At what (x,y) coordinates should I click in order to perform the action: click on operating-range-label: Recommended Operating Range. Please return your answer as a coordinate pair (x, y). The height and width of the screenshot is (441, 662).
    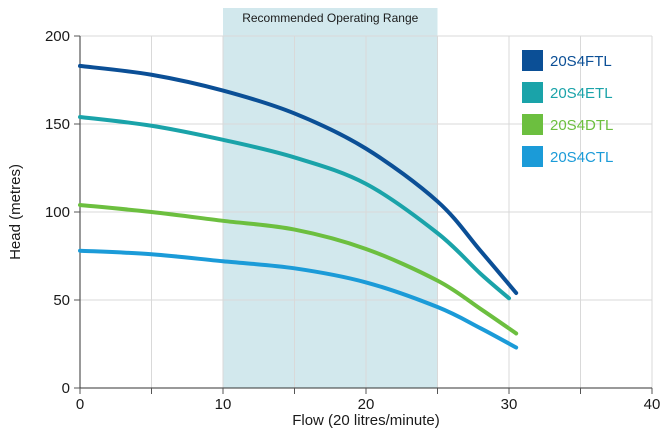
    Looking at the image, I should click on (330, 18).